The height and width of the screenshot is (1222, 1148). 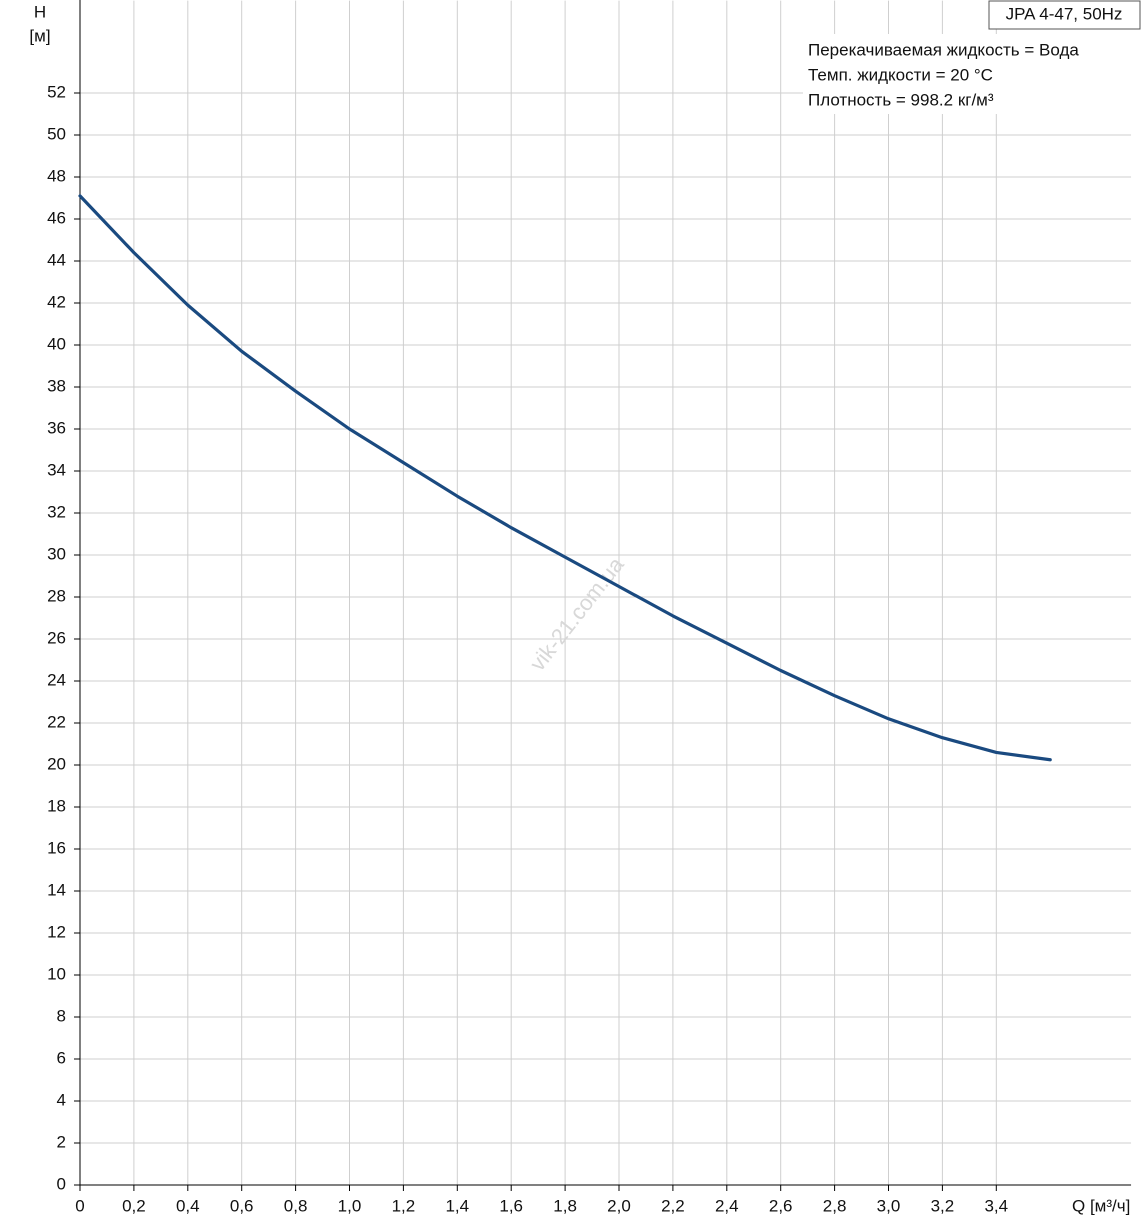 I want to click on y-tick-label: 50, so click(x=56, y=133).